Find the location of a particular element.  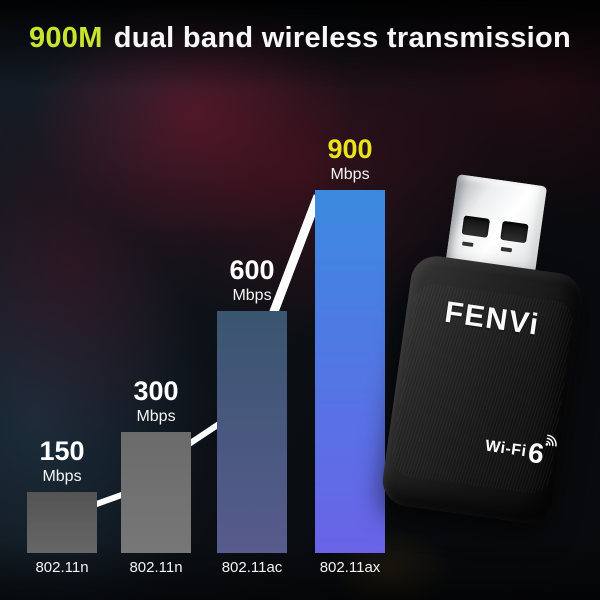

bar-group-600: 600 Mbps 802.11ac is located at coordinates (252, 416).